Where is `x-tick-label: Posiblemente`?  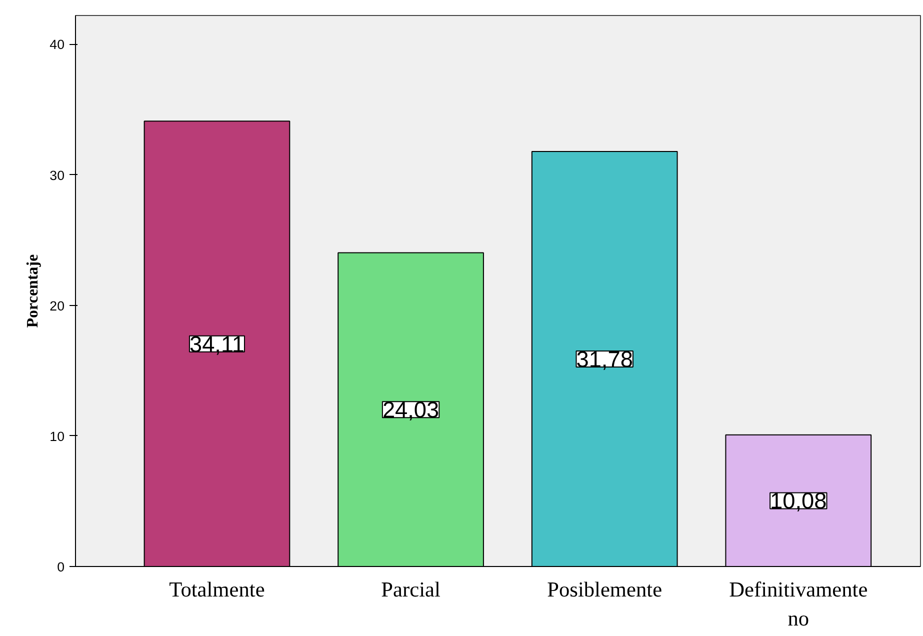 x-tick-label: Posiblemente is located at coordinates (604, 590).